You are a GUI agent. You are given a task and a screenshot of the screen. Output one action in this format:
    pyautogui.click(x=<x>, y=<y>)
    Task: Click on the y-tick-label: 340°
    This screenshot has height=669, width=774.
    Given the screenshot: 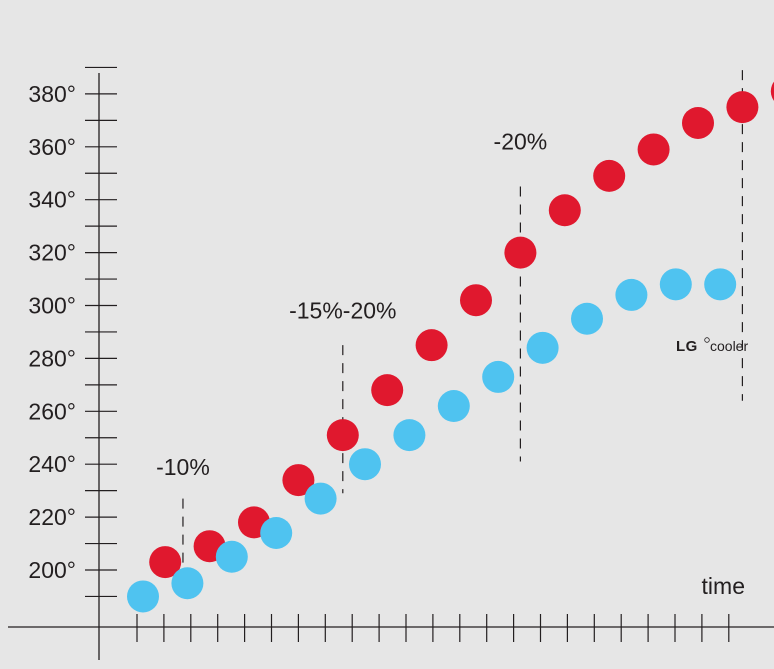 What is the action you would take?
    pyautogui.click(x=52, y=200)
    